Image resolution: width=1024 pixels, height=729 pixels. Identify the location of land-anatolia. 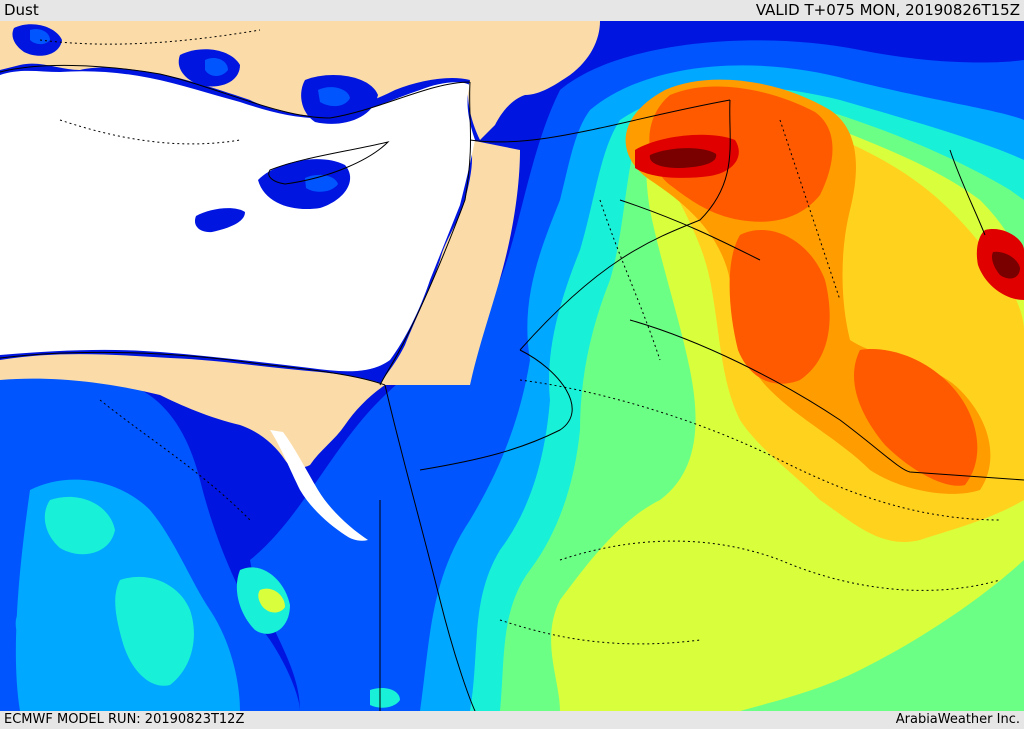
(300, 80).